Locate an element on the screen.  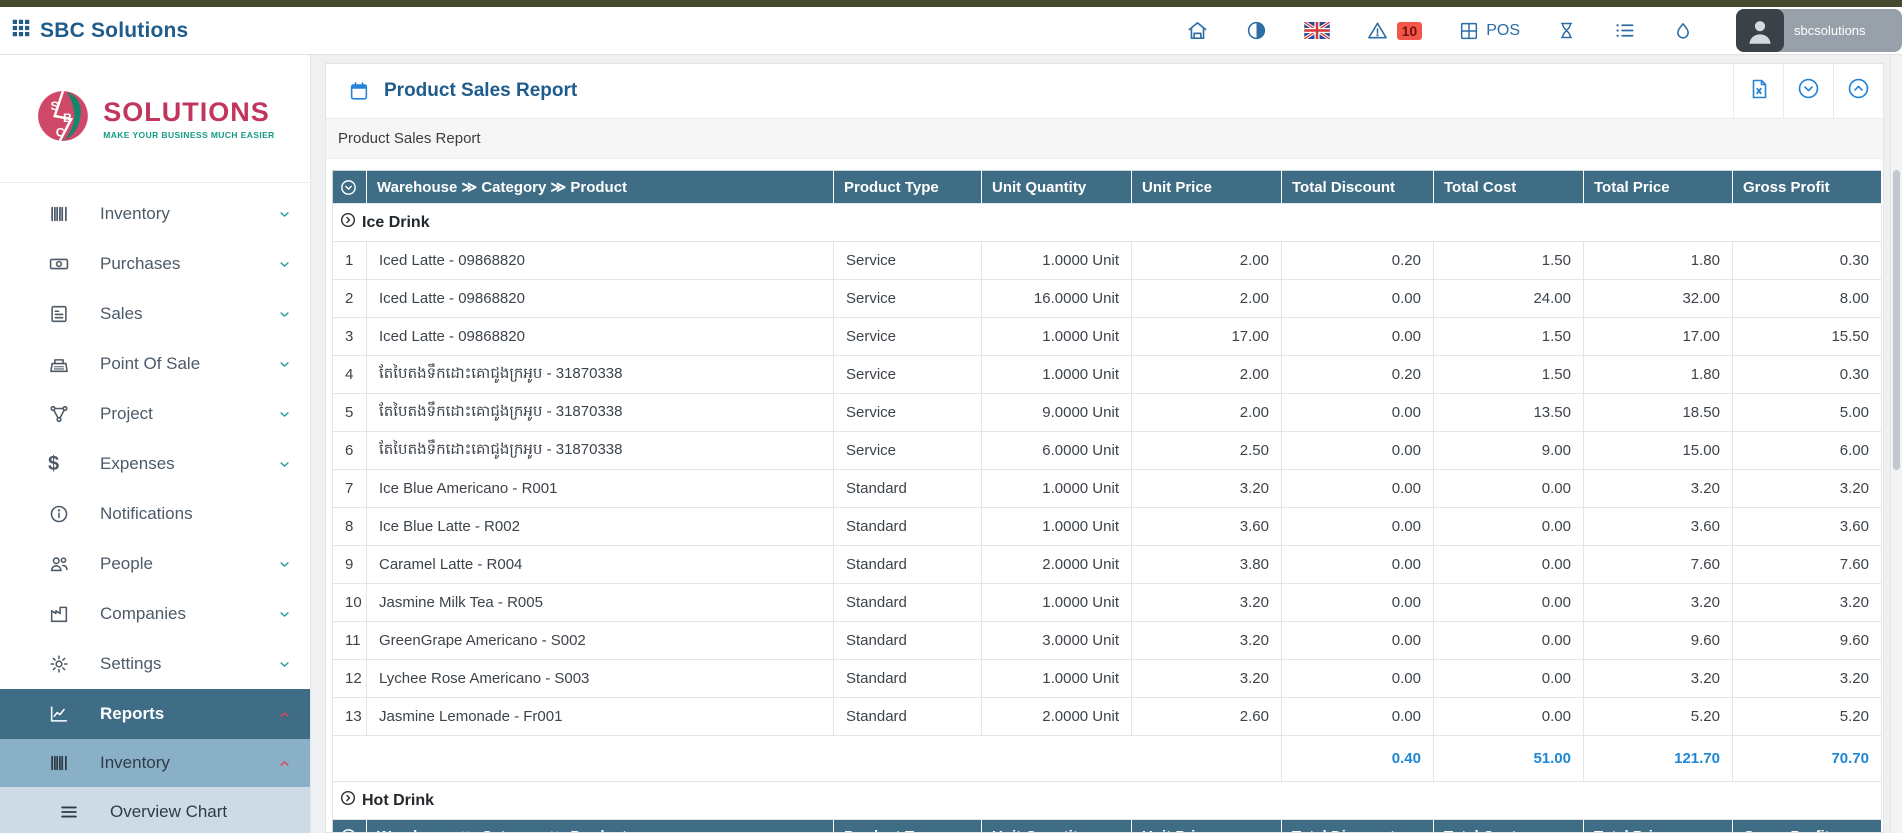
sidebar-item-expenses: $ Expenses is located at coordinates (155, 464).